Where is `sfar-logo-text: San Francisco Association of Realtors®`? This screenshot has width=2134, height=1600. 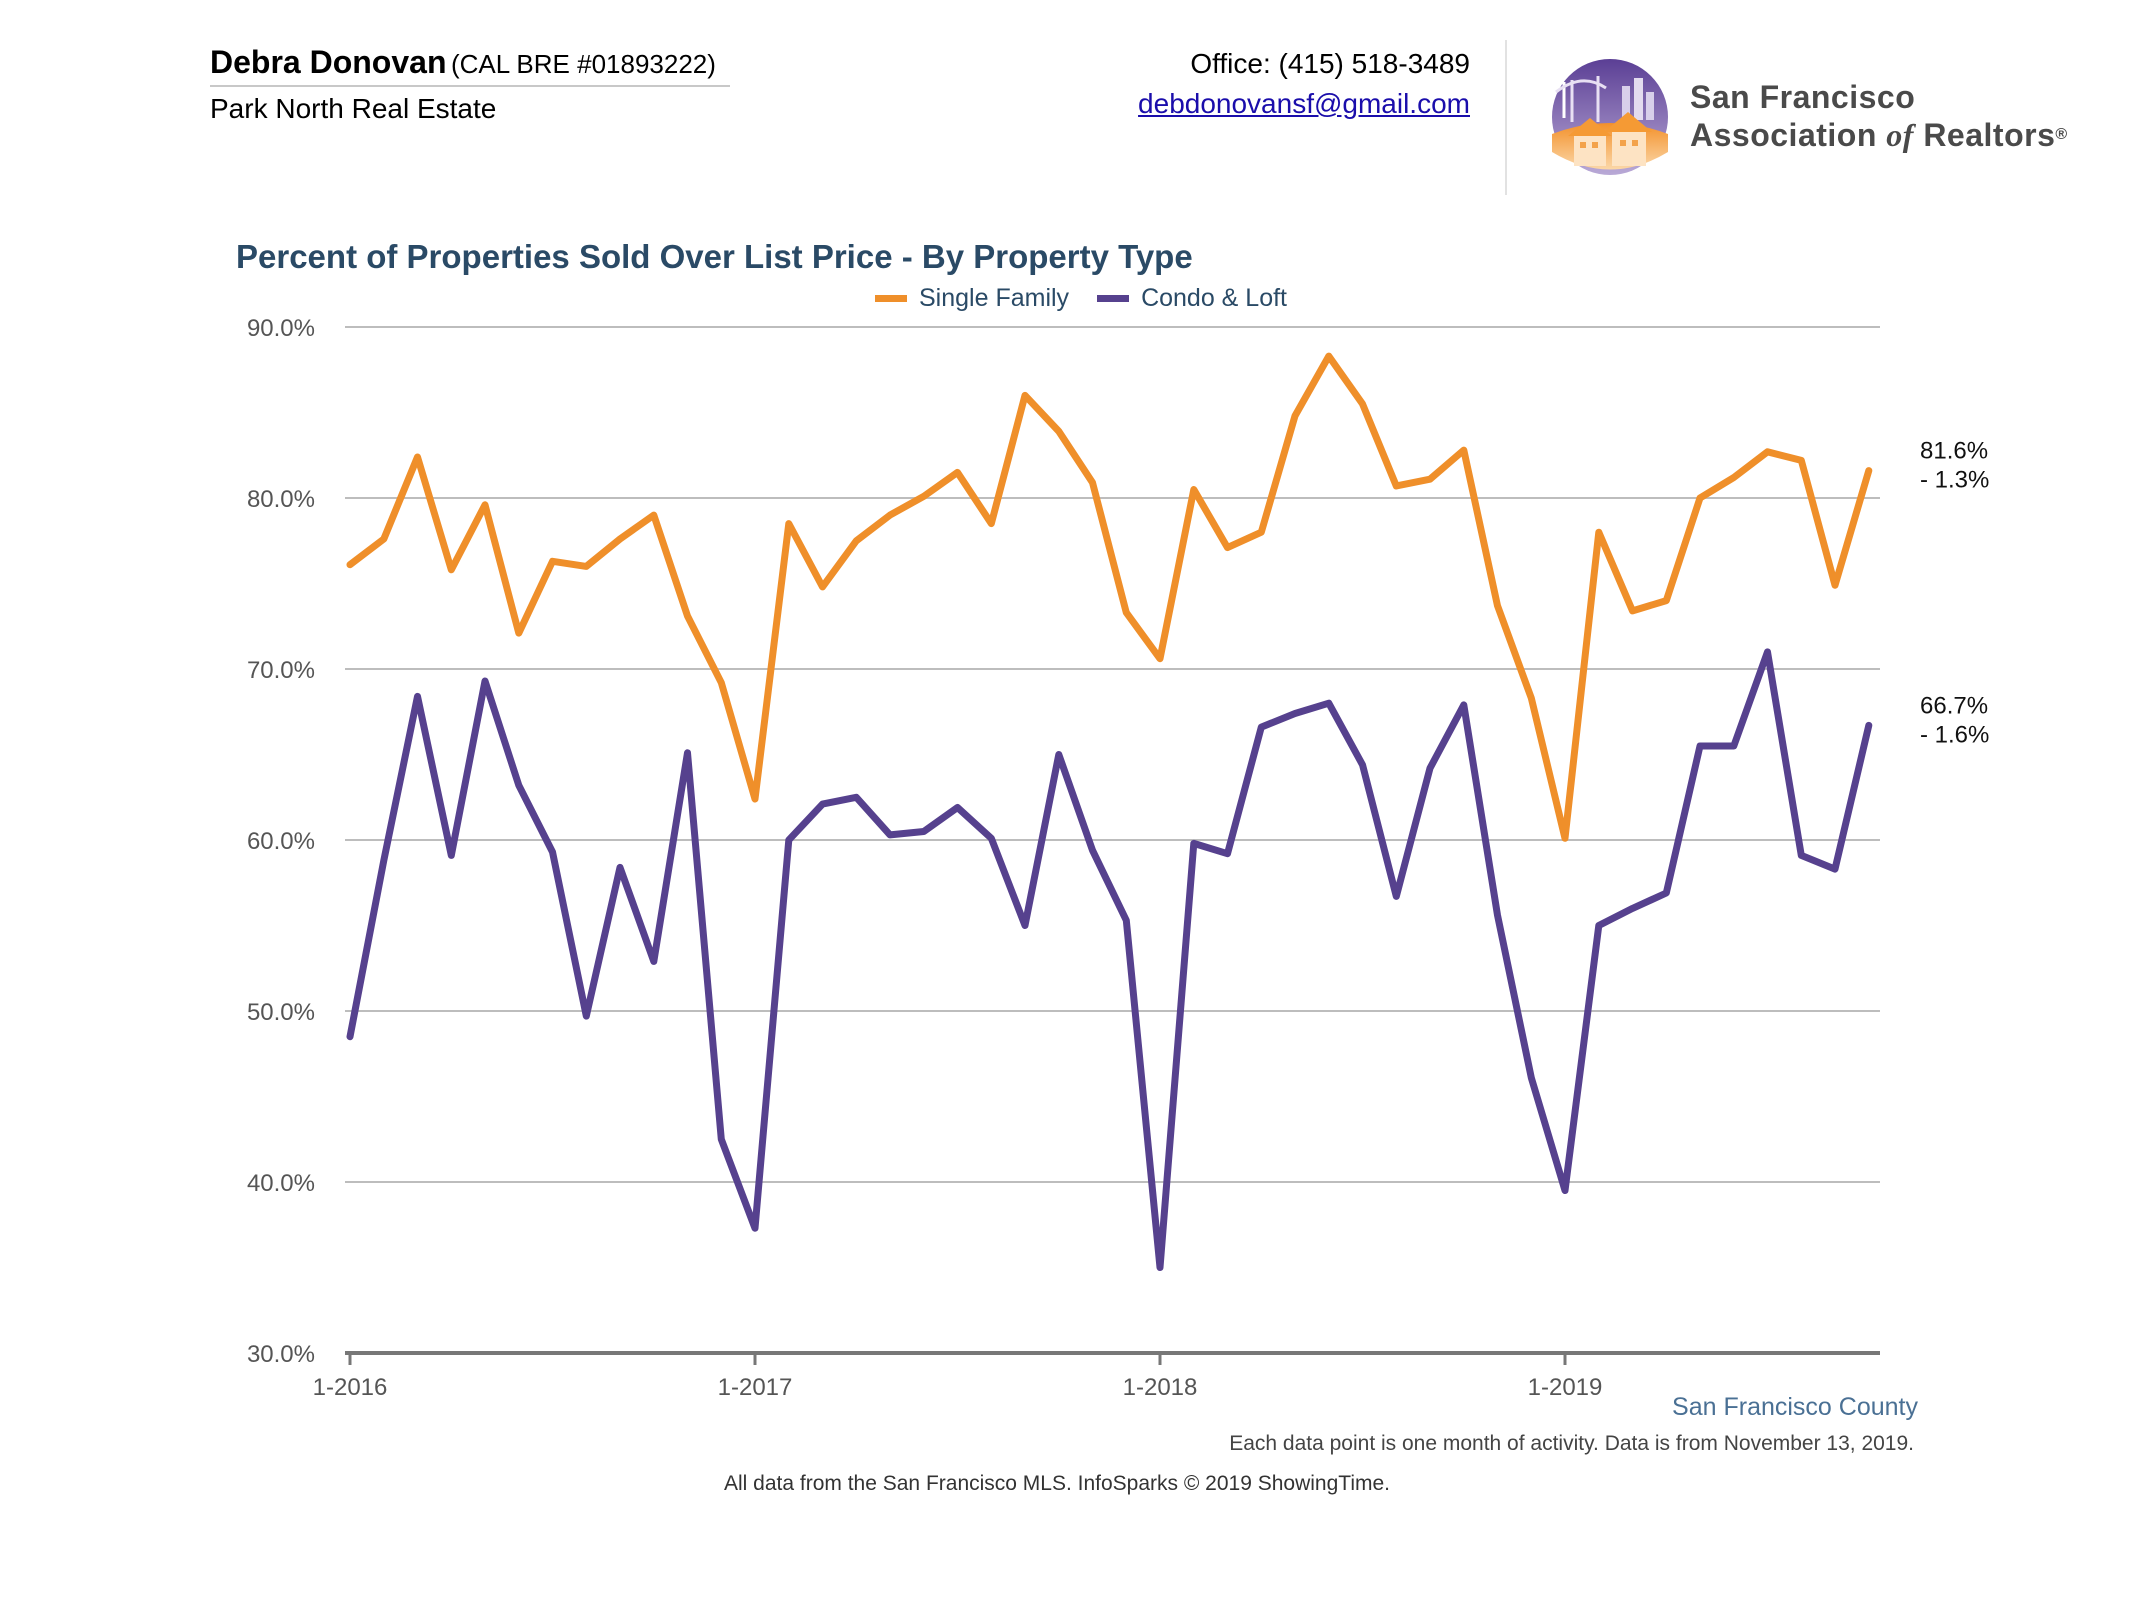 sfar-logo-text: San Francisco Association of Realtors® is located at coordinates (1879, 116).